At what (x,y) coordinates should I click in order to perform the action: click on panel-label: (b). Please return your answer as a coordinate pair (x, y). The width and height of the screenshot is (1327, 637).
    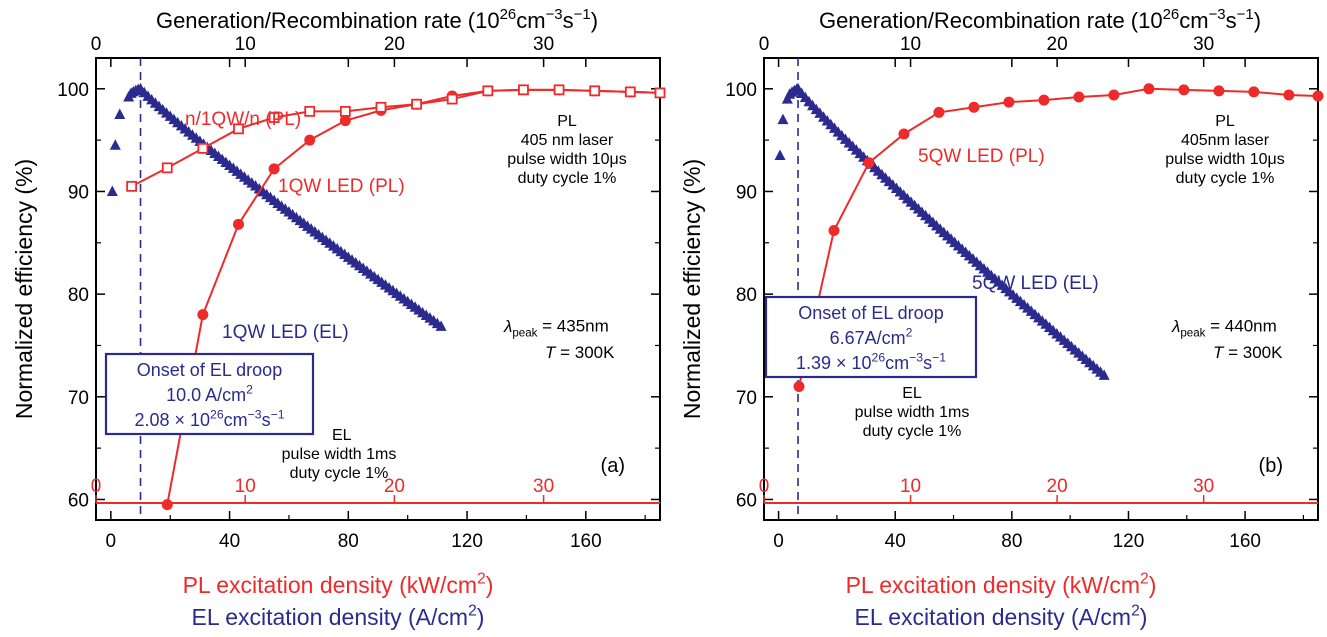
    Looking at the image, I should click on (1271, 466).